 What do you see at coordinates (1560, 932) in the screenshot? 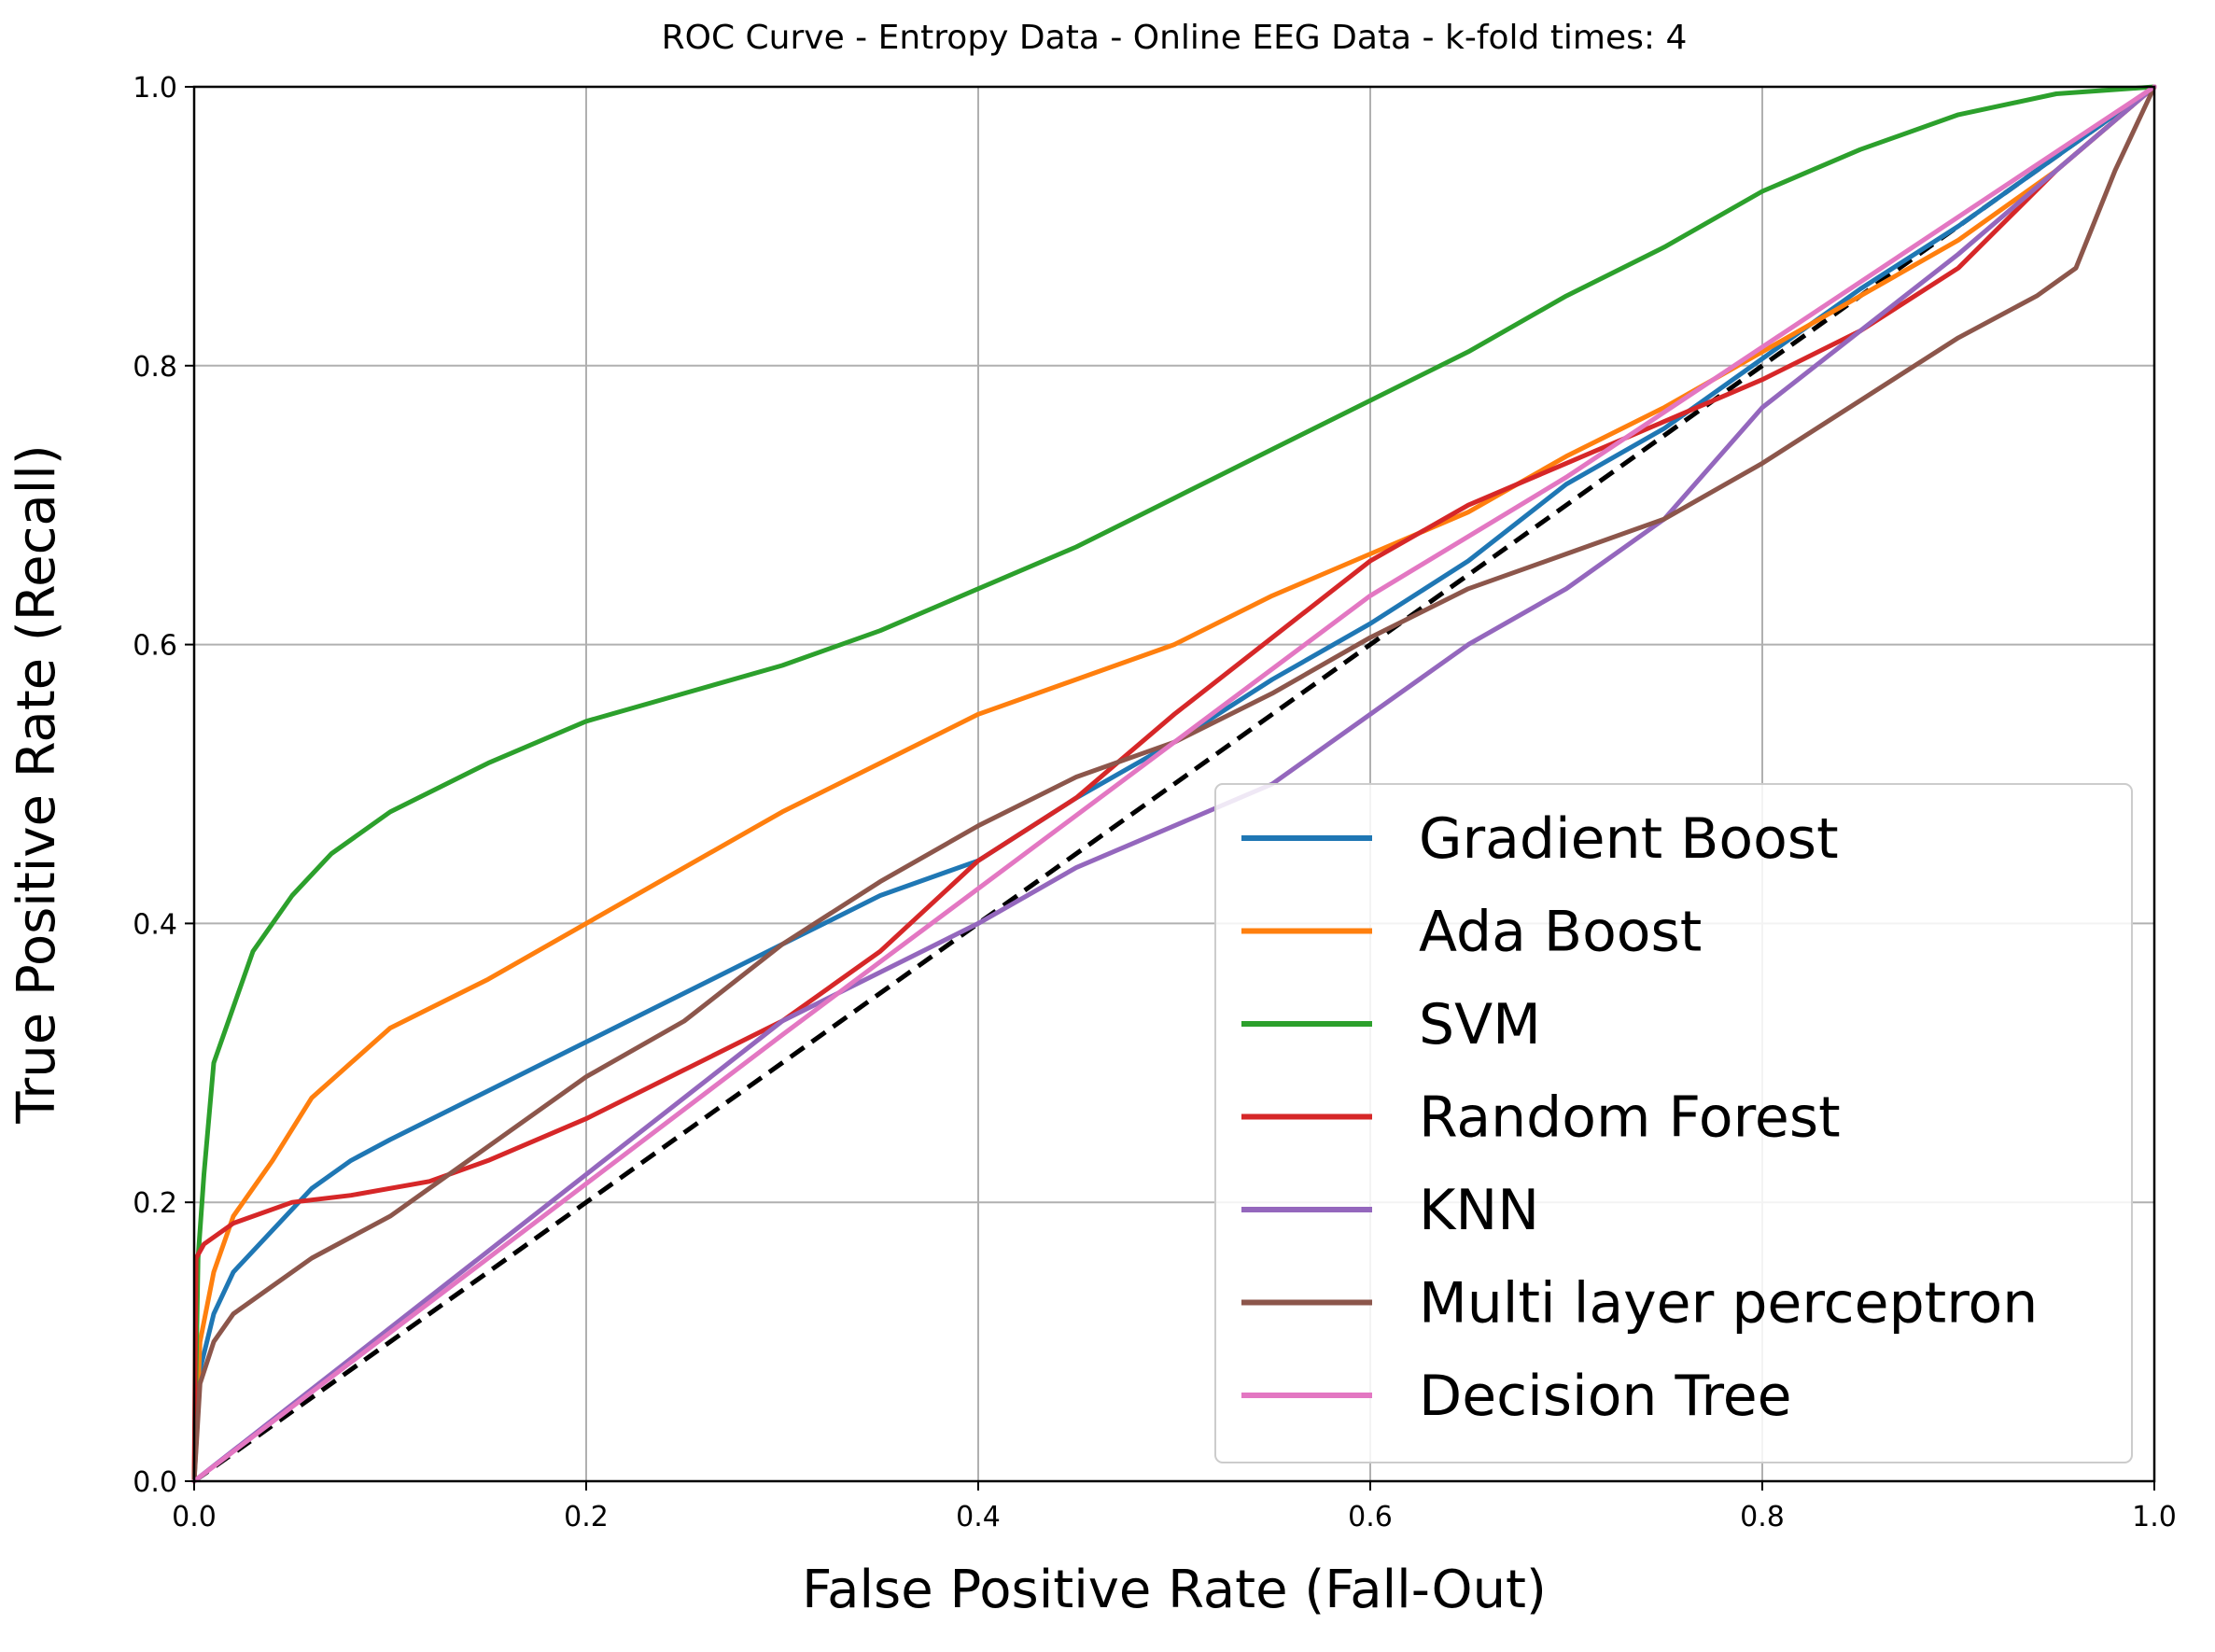
I see `legend-label-ada-boost: Ada Boost` at bounding box center [1560, 932].